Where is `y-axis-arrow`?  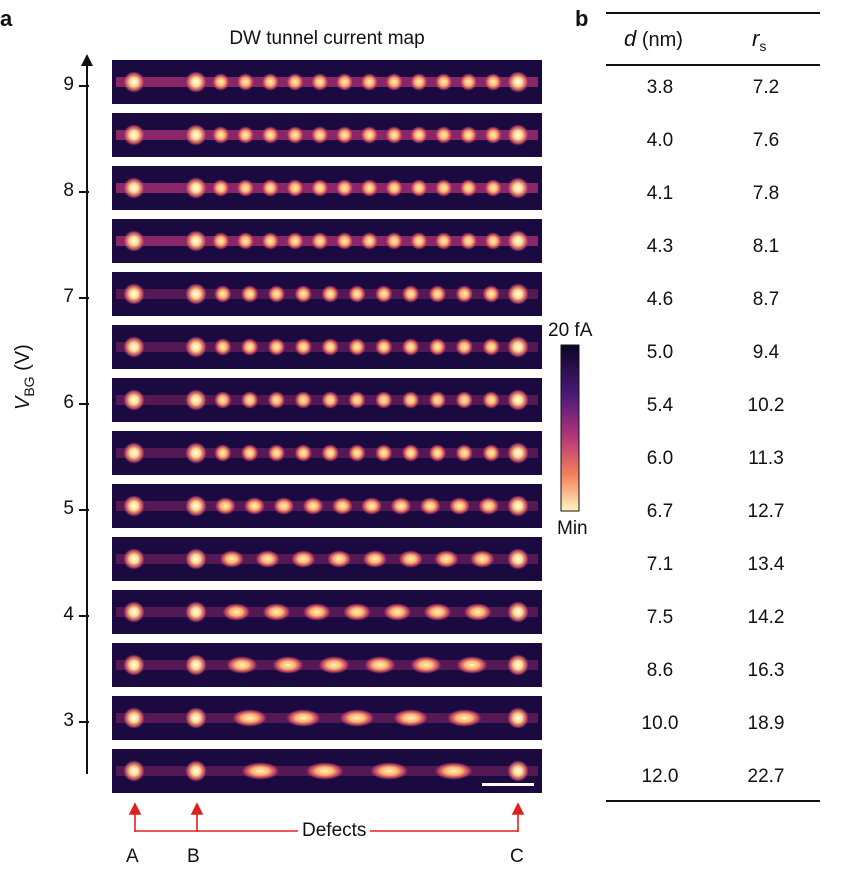 y-axis-arrow is located at coordinates (87, 60).